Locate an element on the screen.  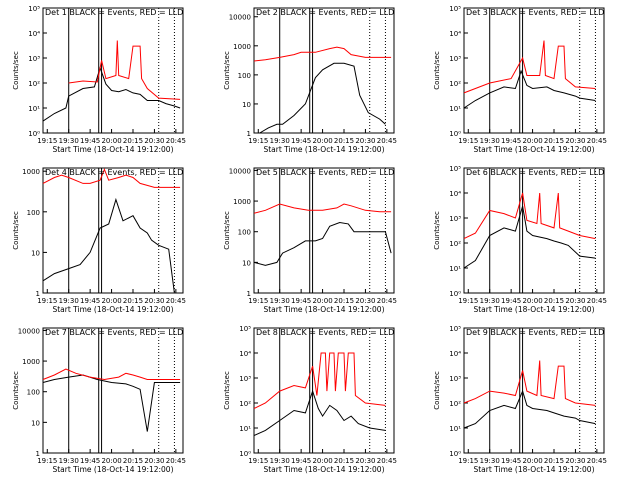
panel-title: Det 3 BLACK = Events, RED = LLD is located at coordinates (535, 12).